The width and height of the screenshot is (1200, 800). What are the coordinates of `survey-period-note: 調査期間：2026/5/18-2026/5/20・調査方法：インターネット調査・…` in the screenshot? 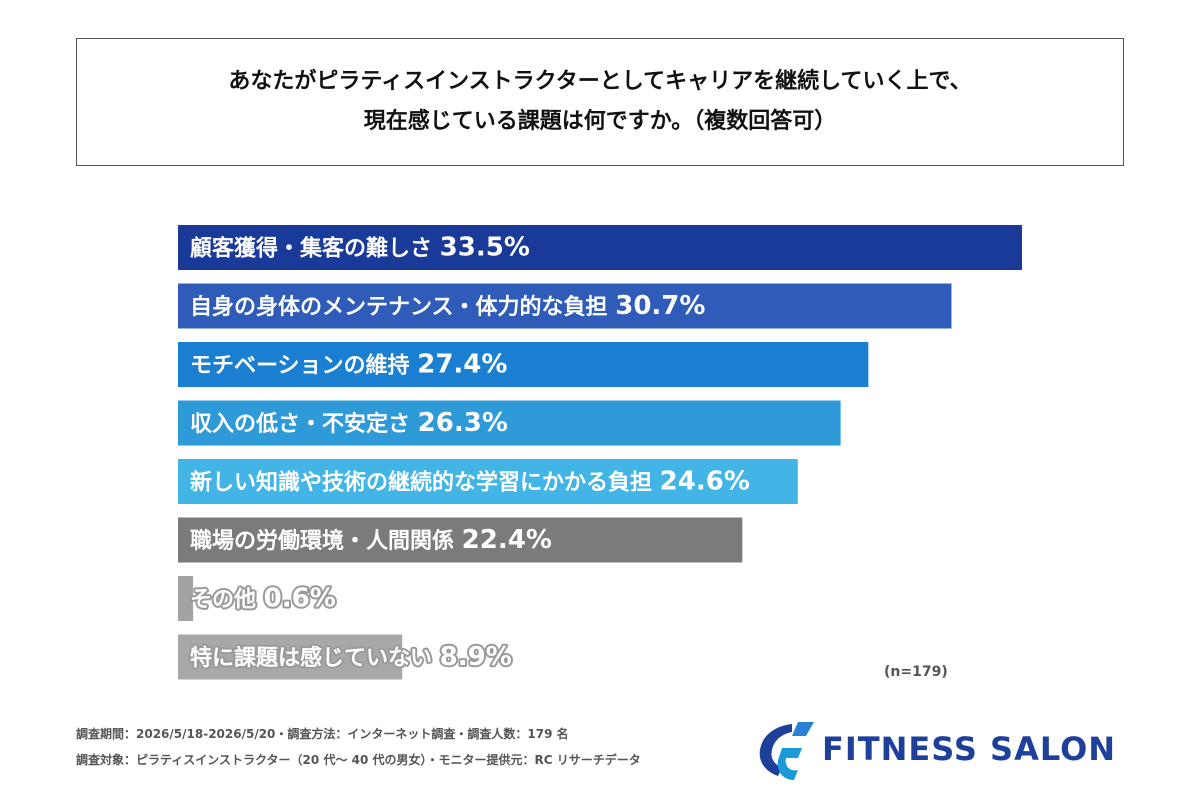 It's located at (322, 734).